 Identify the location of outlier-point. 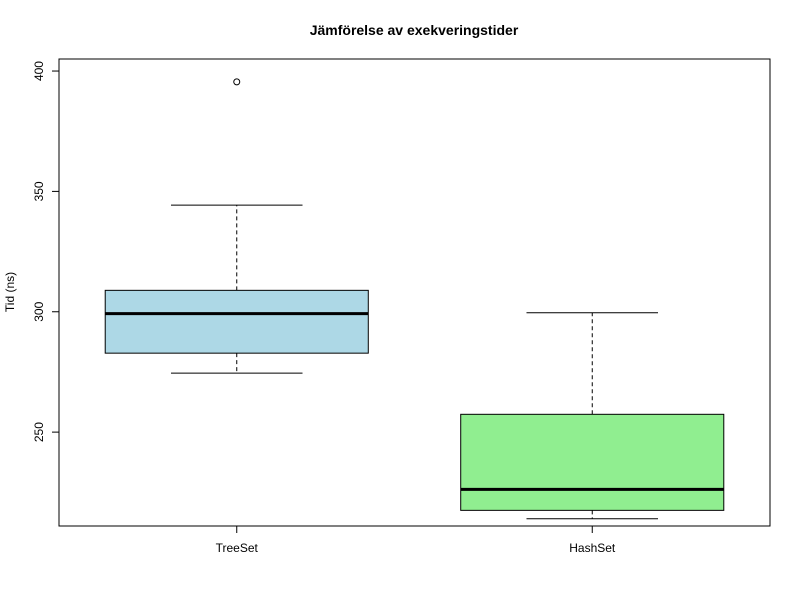
(237, 82).